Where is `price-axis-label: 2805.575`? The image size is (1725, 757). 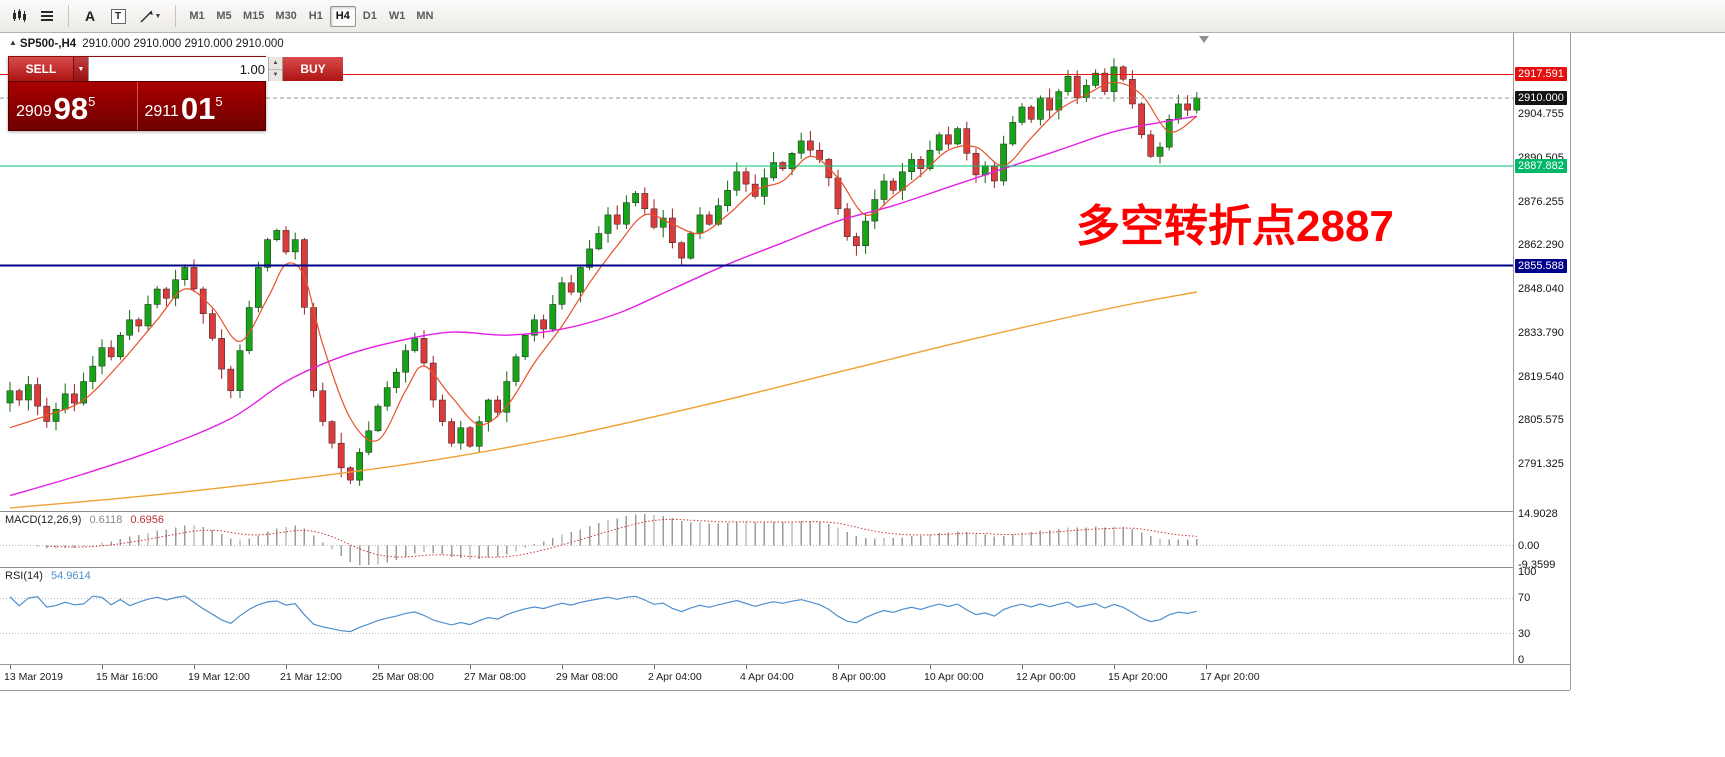 price-axis-label: 2805.575 is located at coordinates (1541, 419).